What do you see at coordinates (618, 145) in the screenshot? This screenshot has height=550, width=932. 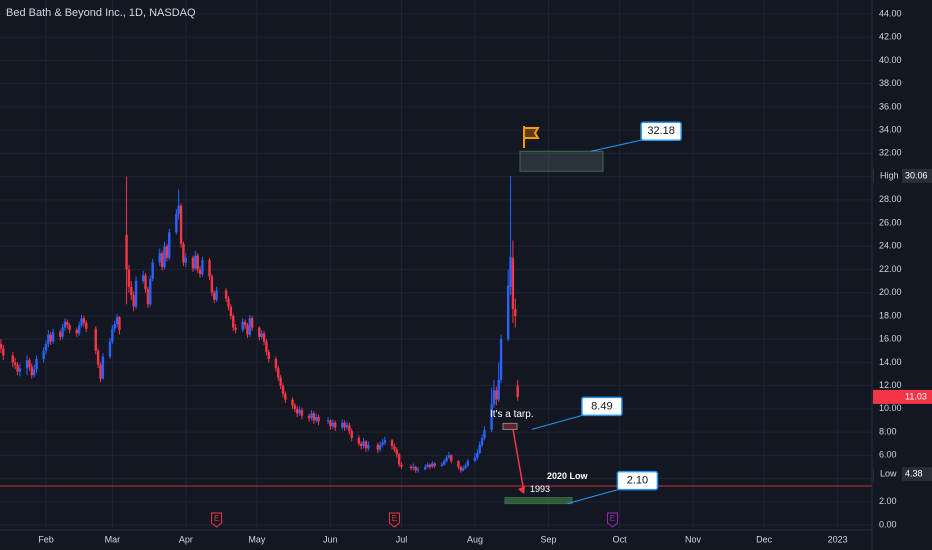 I see `callout-pointer` at bounding box center [618, 145].